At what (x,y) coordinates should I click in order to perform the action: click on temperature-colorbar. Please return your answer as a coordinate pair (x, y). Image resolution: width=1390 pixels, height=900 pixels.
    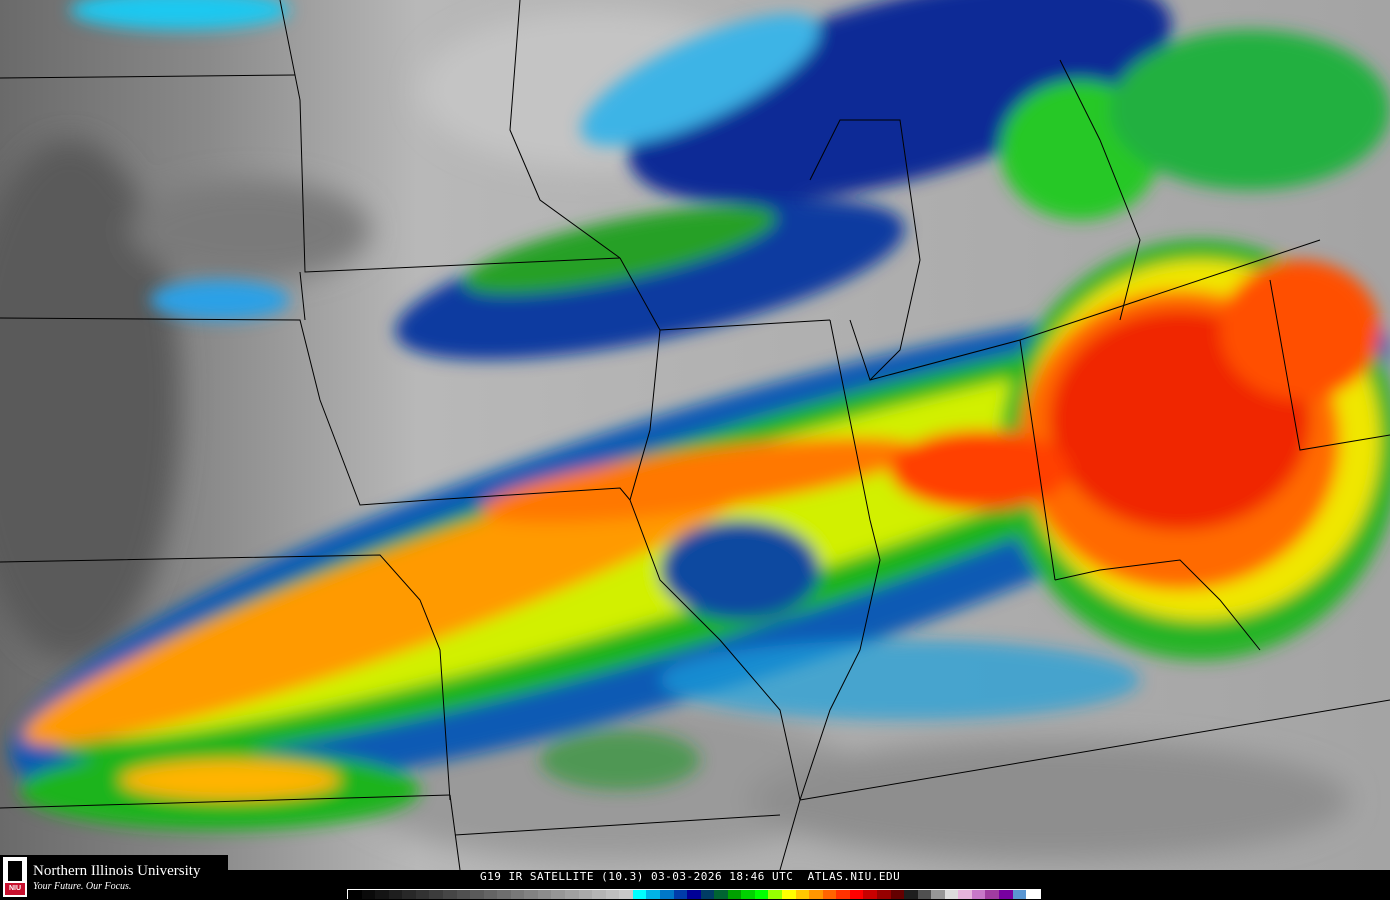
    Looking at the image, I should click on (694, 894).